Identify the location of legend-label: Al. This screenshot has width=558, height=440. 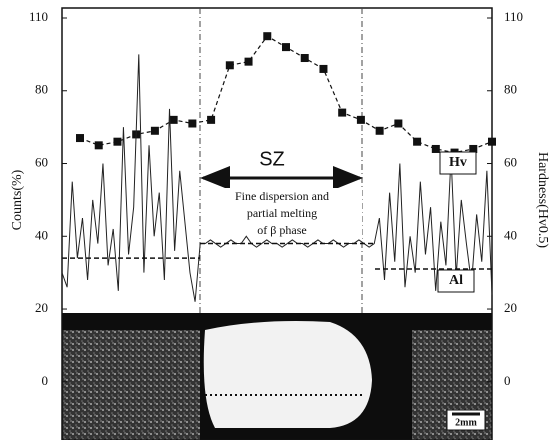
(456, 280).